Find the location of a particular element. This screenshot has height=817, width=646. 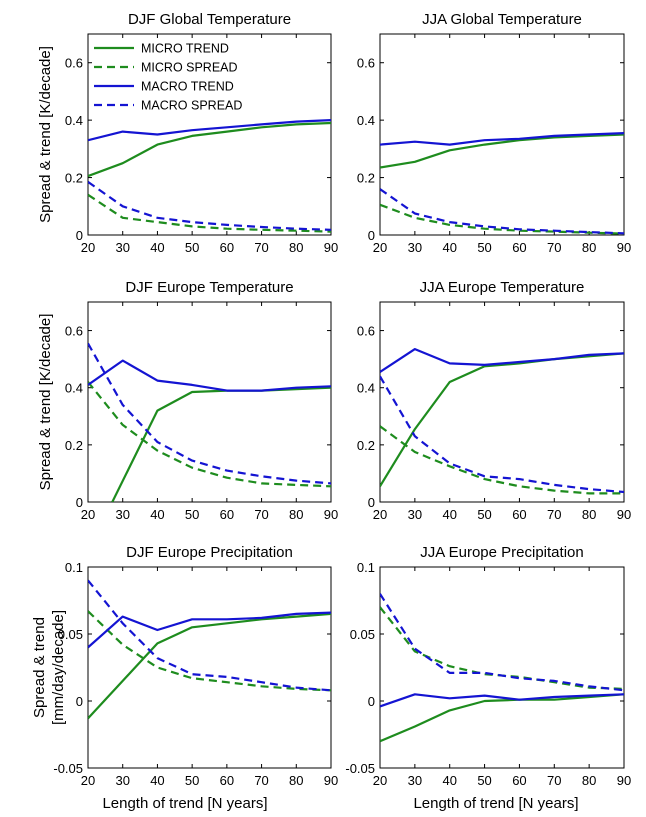

x-axis-label-right: Length of trend [N years] is located at coordinates (495, 803).